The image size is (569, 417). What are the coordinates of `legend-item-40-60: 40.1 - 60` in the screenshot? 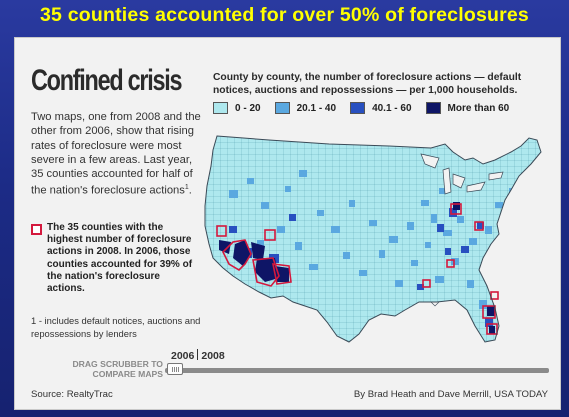 It's located at (381, 108).